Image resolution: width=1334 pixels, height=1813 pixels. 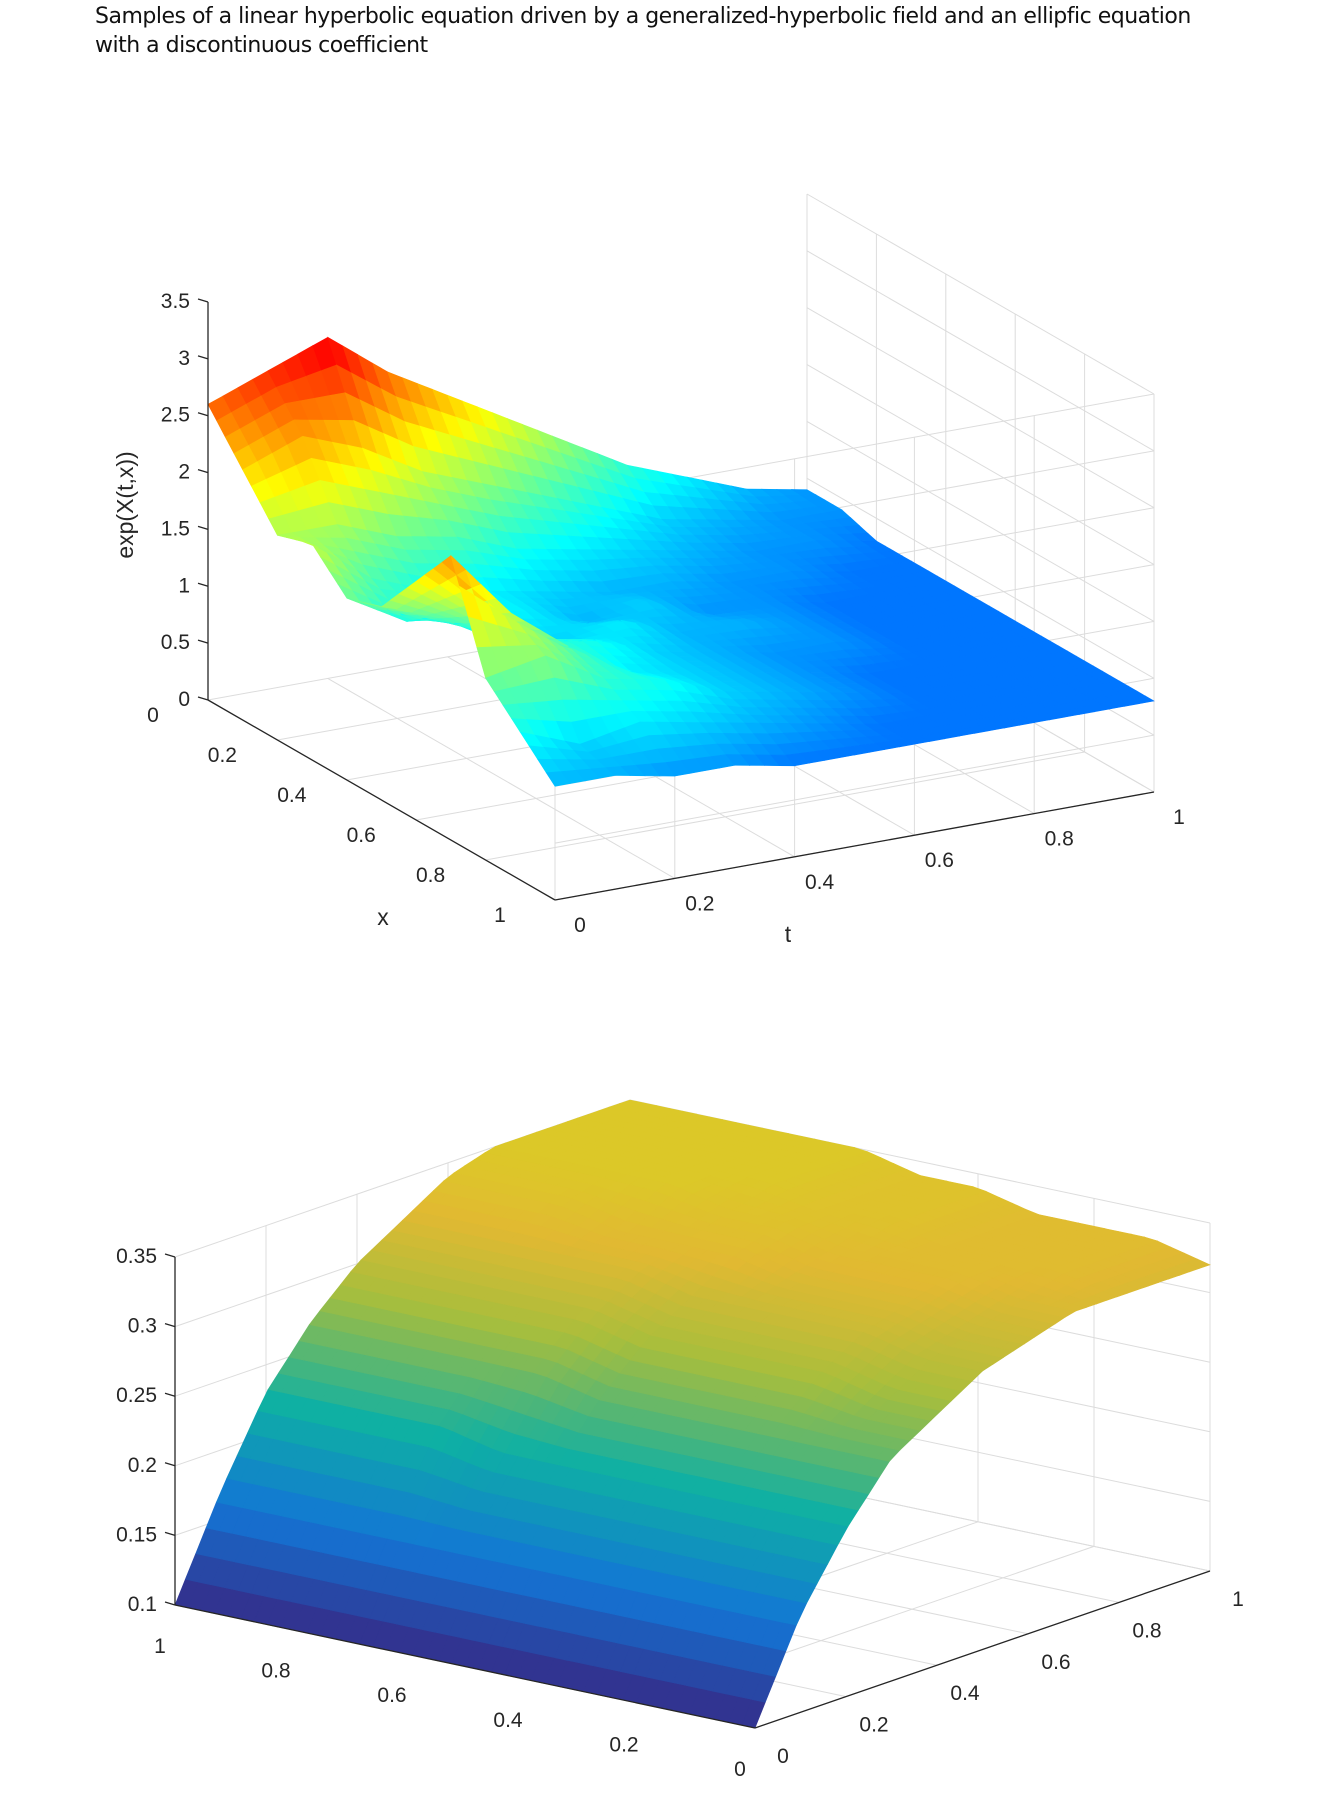 I want to click on w-tick-label: 0.2, so click(x=873, y=1725).